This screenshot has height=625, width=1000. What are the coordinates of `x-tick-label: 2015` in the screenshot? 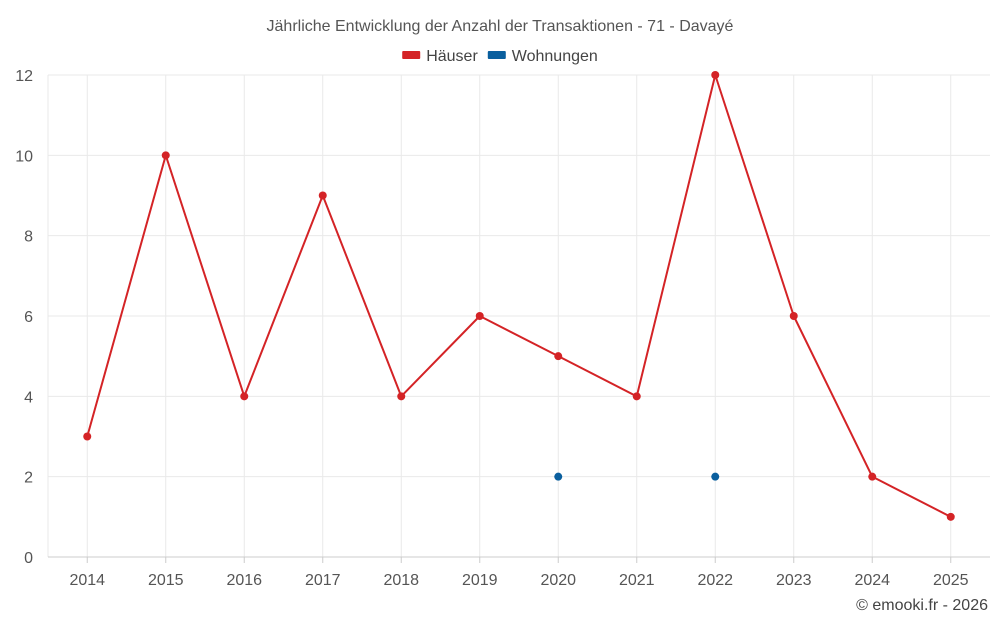 It's located at (166, 580).